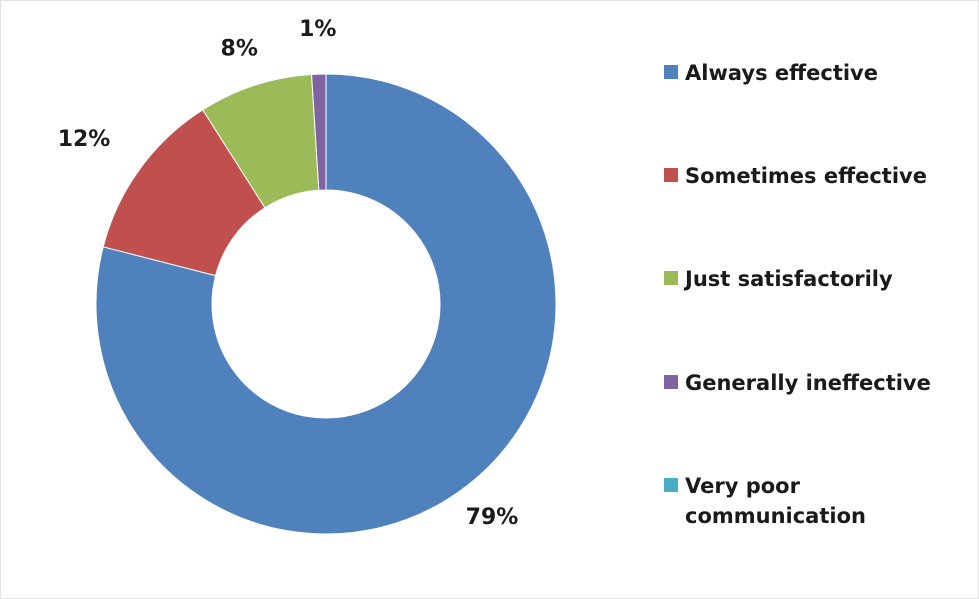  Describe the element at coordinates (781, 73) in the screenshot. I see `legend-label: Always effective` at that location.